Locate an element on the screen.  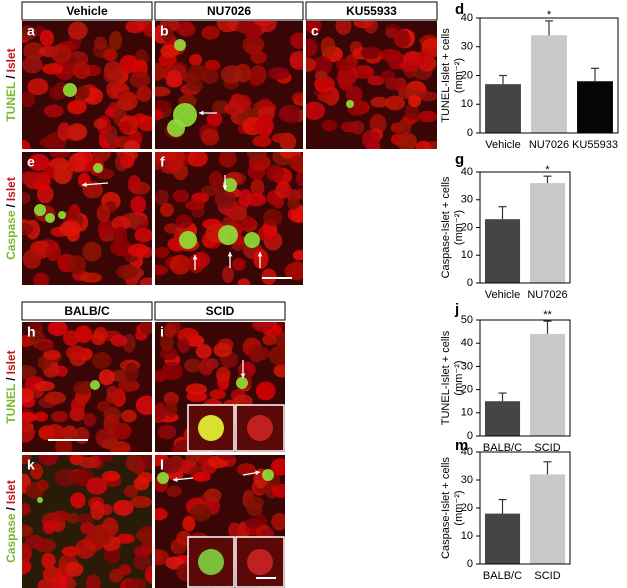
y-axis-label: TUNEL-Islet + cells is located at coordinates (446, 377).